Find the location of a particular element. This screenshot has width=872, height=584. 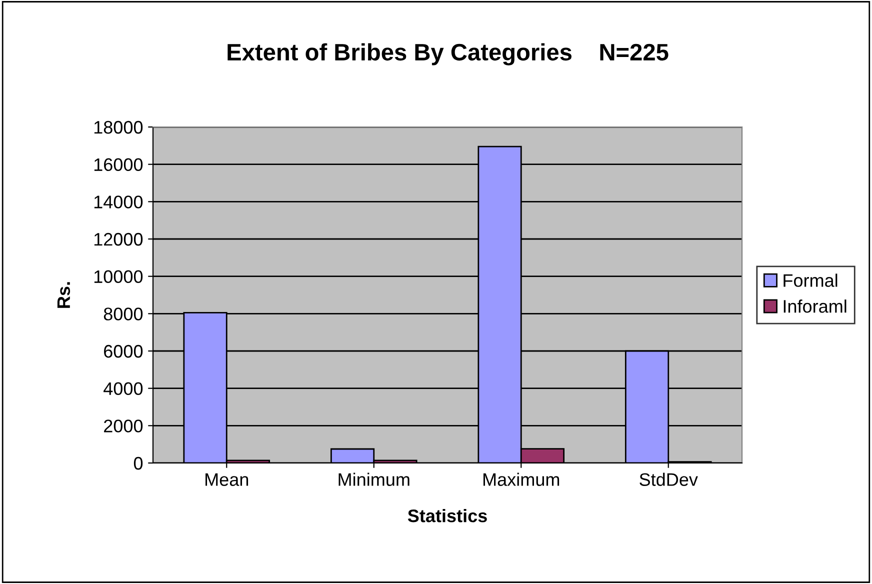

y-tick-label: 6000 is located at coordinates (123, 351).